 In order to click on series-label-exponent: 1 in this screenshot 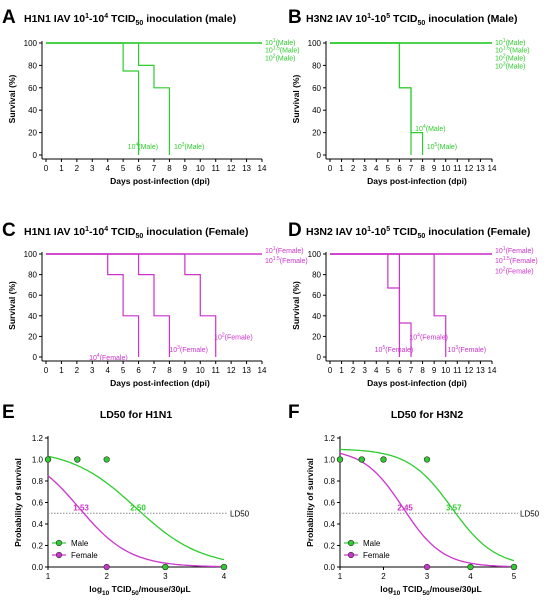, I will do `click(274, 249)`.